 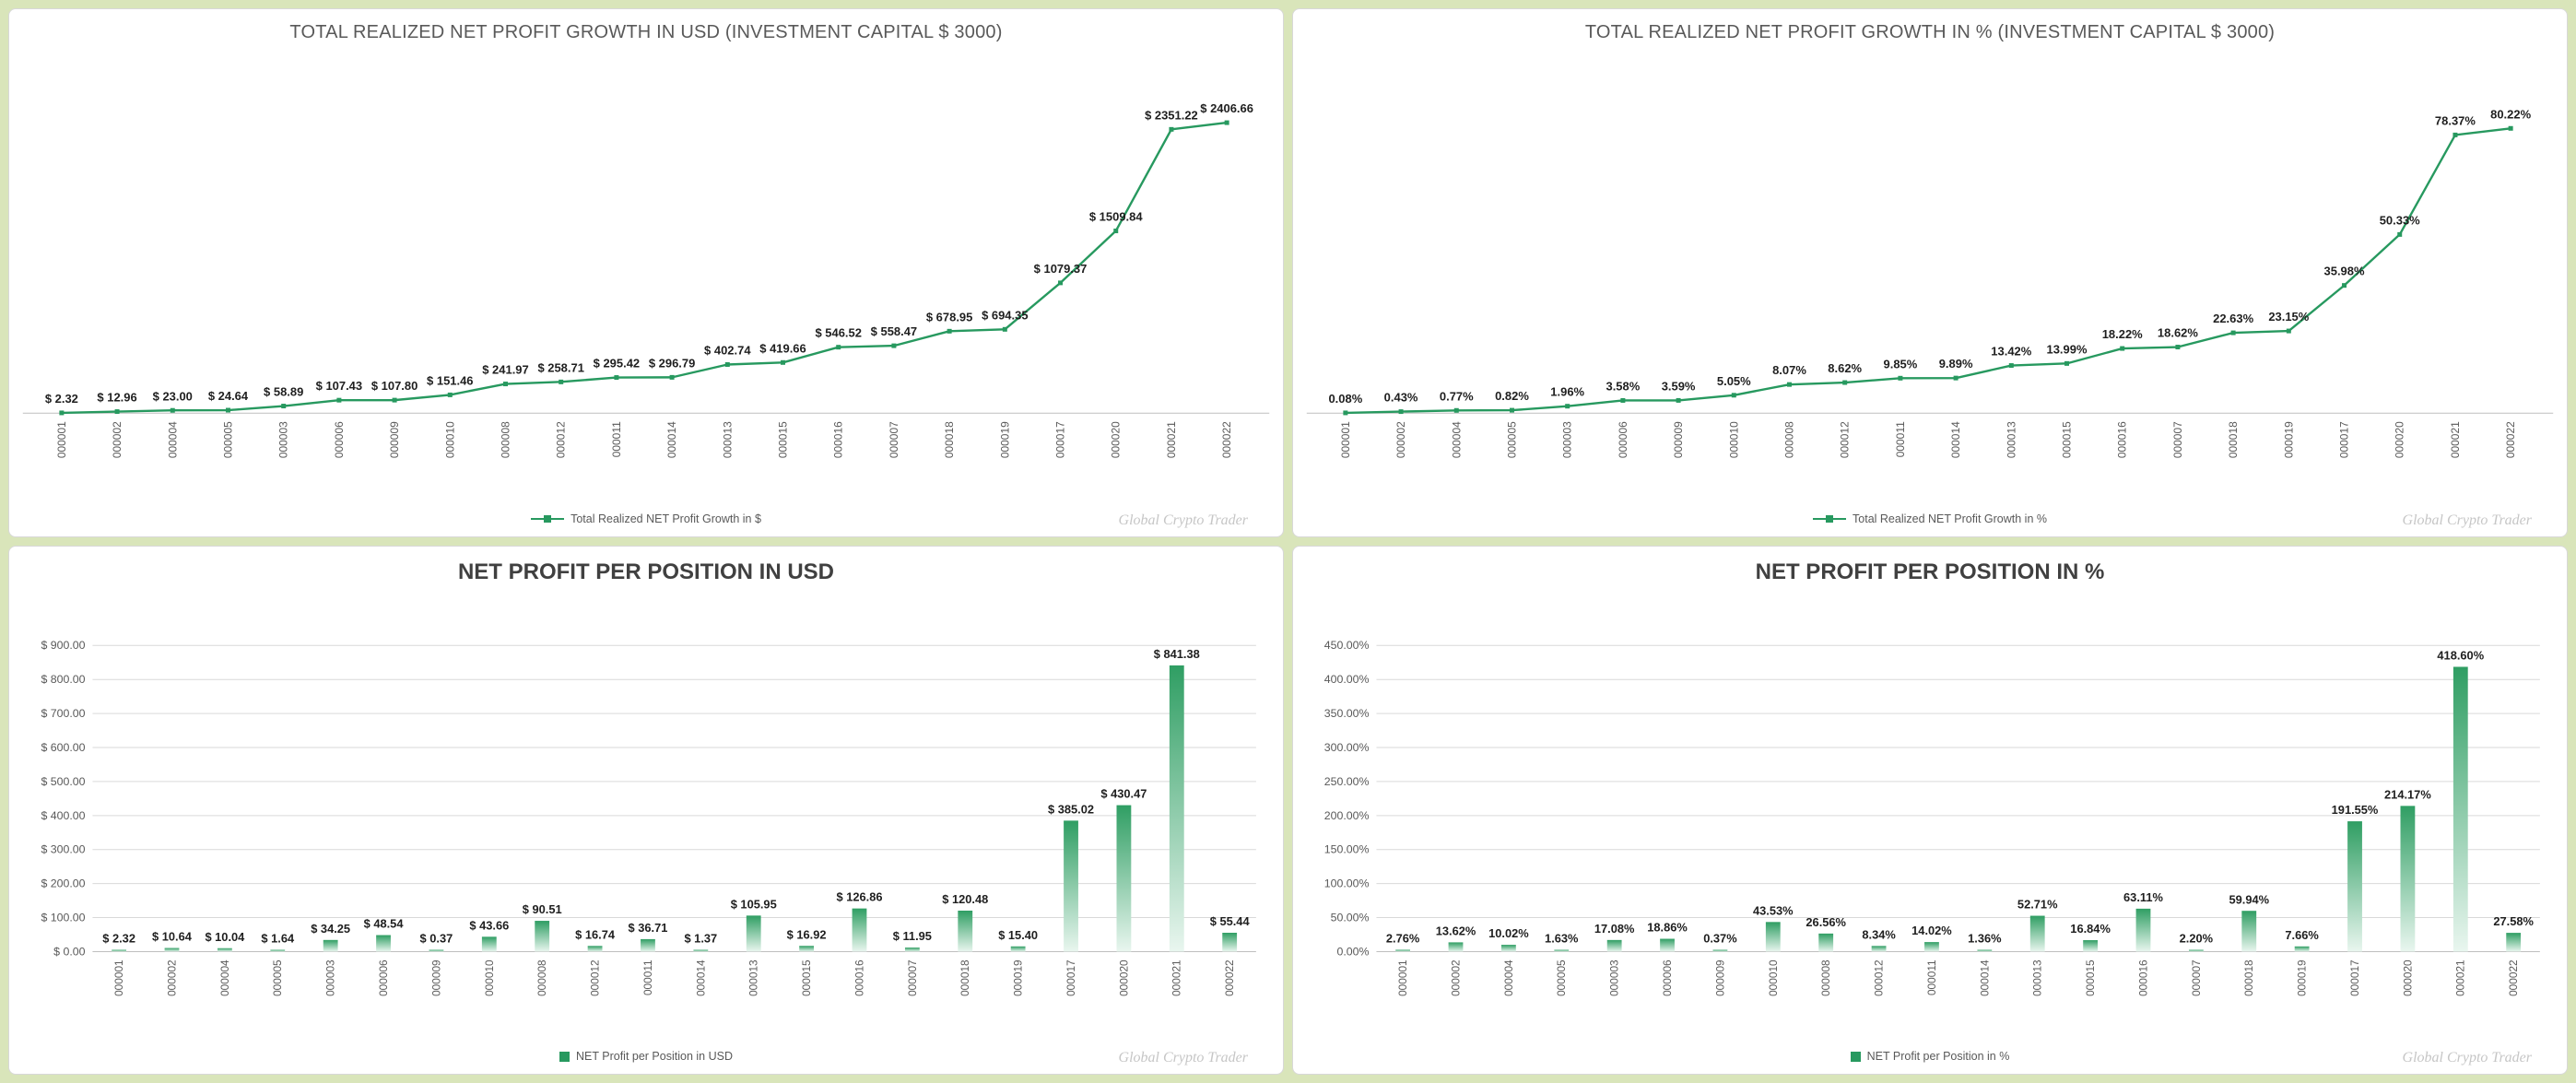 What do you see at coordinates (1347, 850) in the screenshot?
I see `y-tick-label: 150.00%` at bounding box center [1347, 850].